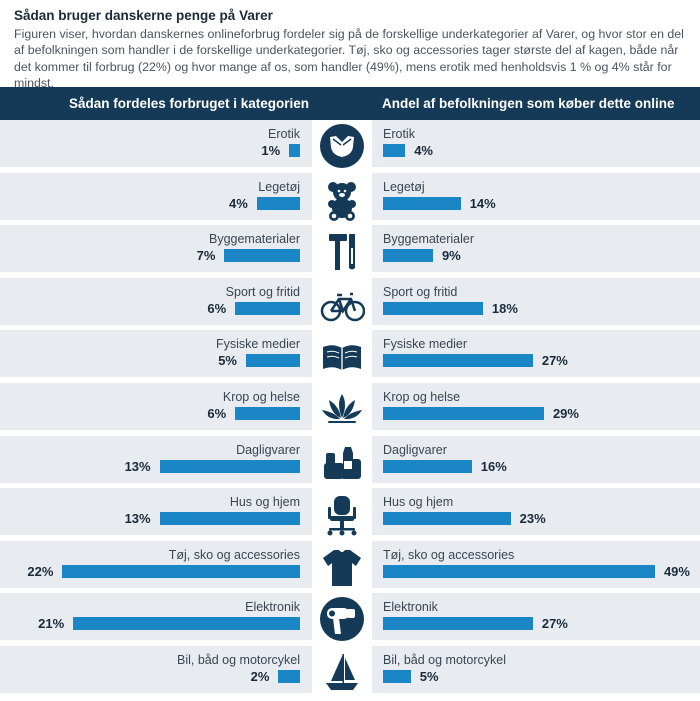 The height and width of the screenshot is (701, 700). Describe the element at coordinates (342, 567) in the screenshot. I see `tshirt-icon` at that location.